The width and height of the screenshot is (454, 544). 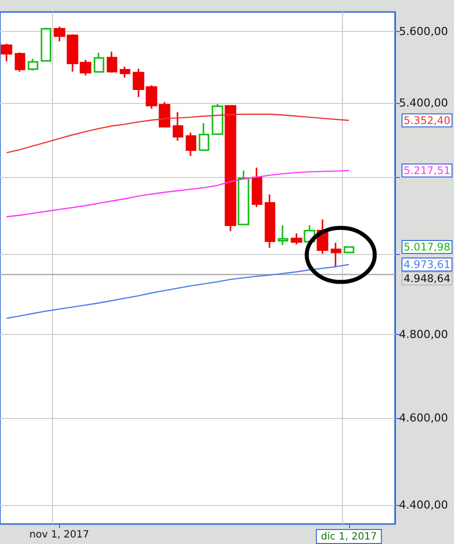 I want to click on text: 5.352,40, so click(x=427, y=120).